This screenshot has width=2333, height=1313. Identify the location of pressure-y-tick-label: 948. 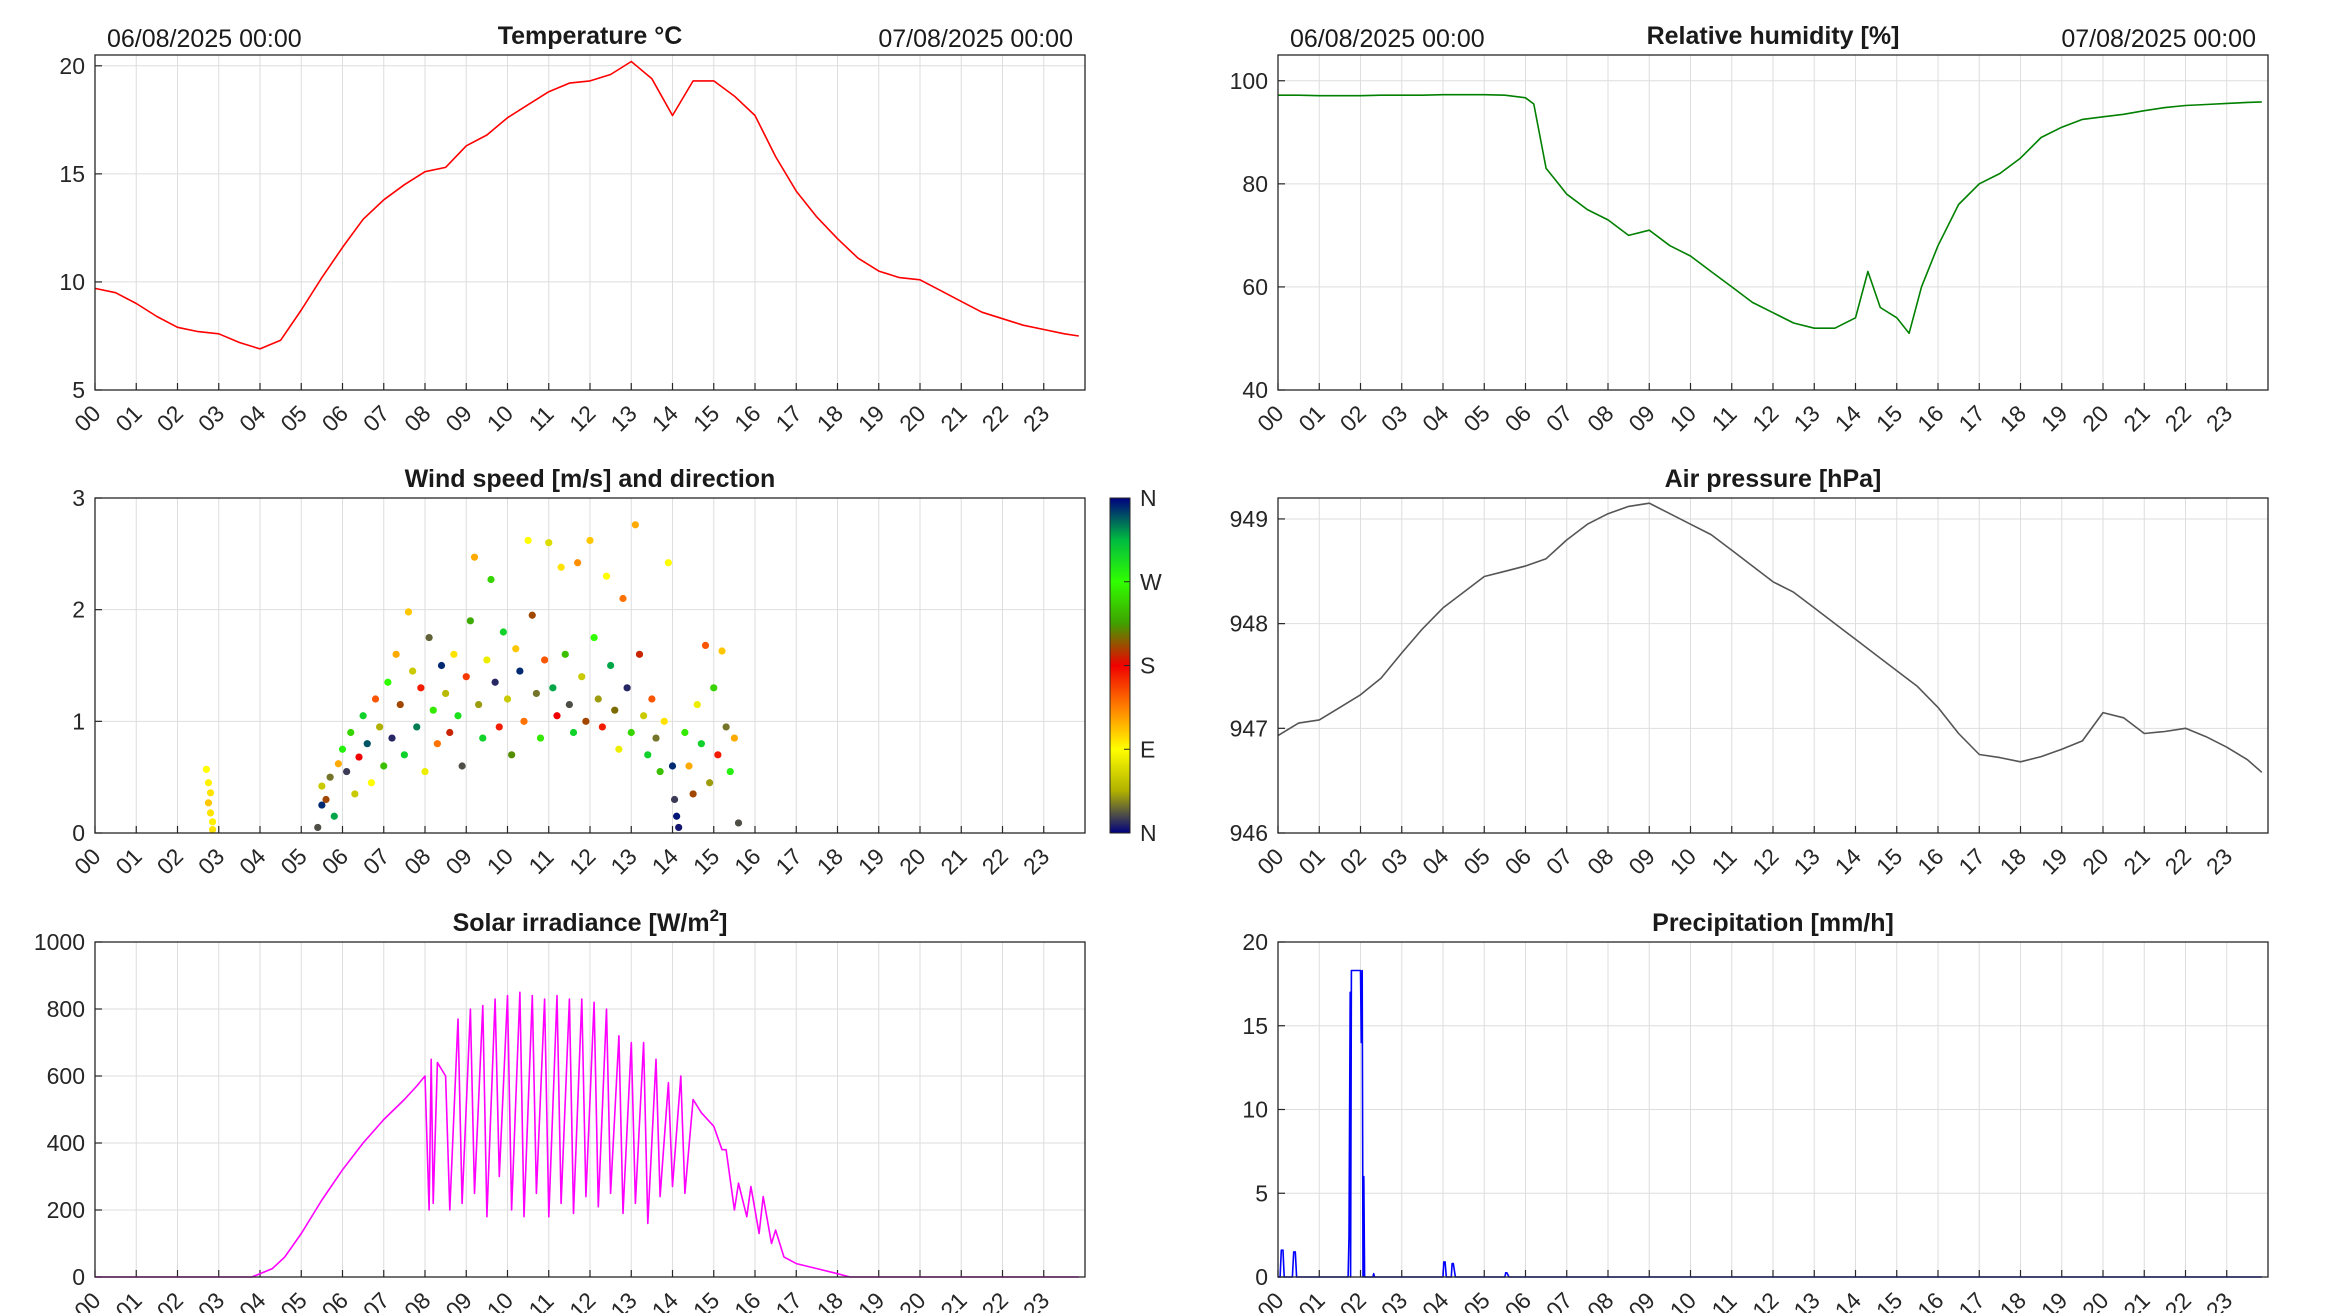
(1249, 624).